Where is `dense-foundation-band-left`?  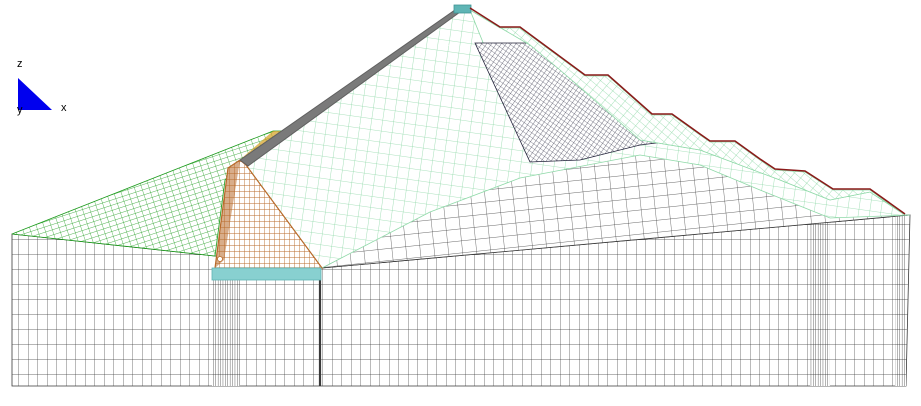 dense-foundation-band-left is located at coordinates (226, 333).